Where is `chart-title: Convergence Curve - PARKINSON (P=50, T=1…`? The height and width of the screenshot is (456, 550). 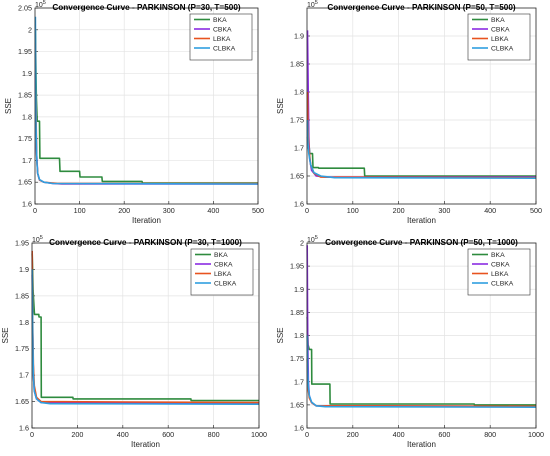 chart-title: Convergence Curve - PARKINSON (P=50, T=1… is located at coordinates (421, 242).